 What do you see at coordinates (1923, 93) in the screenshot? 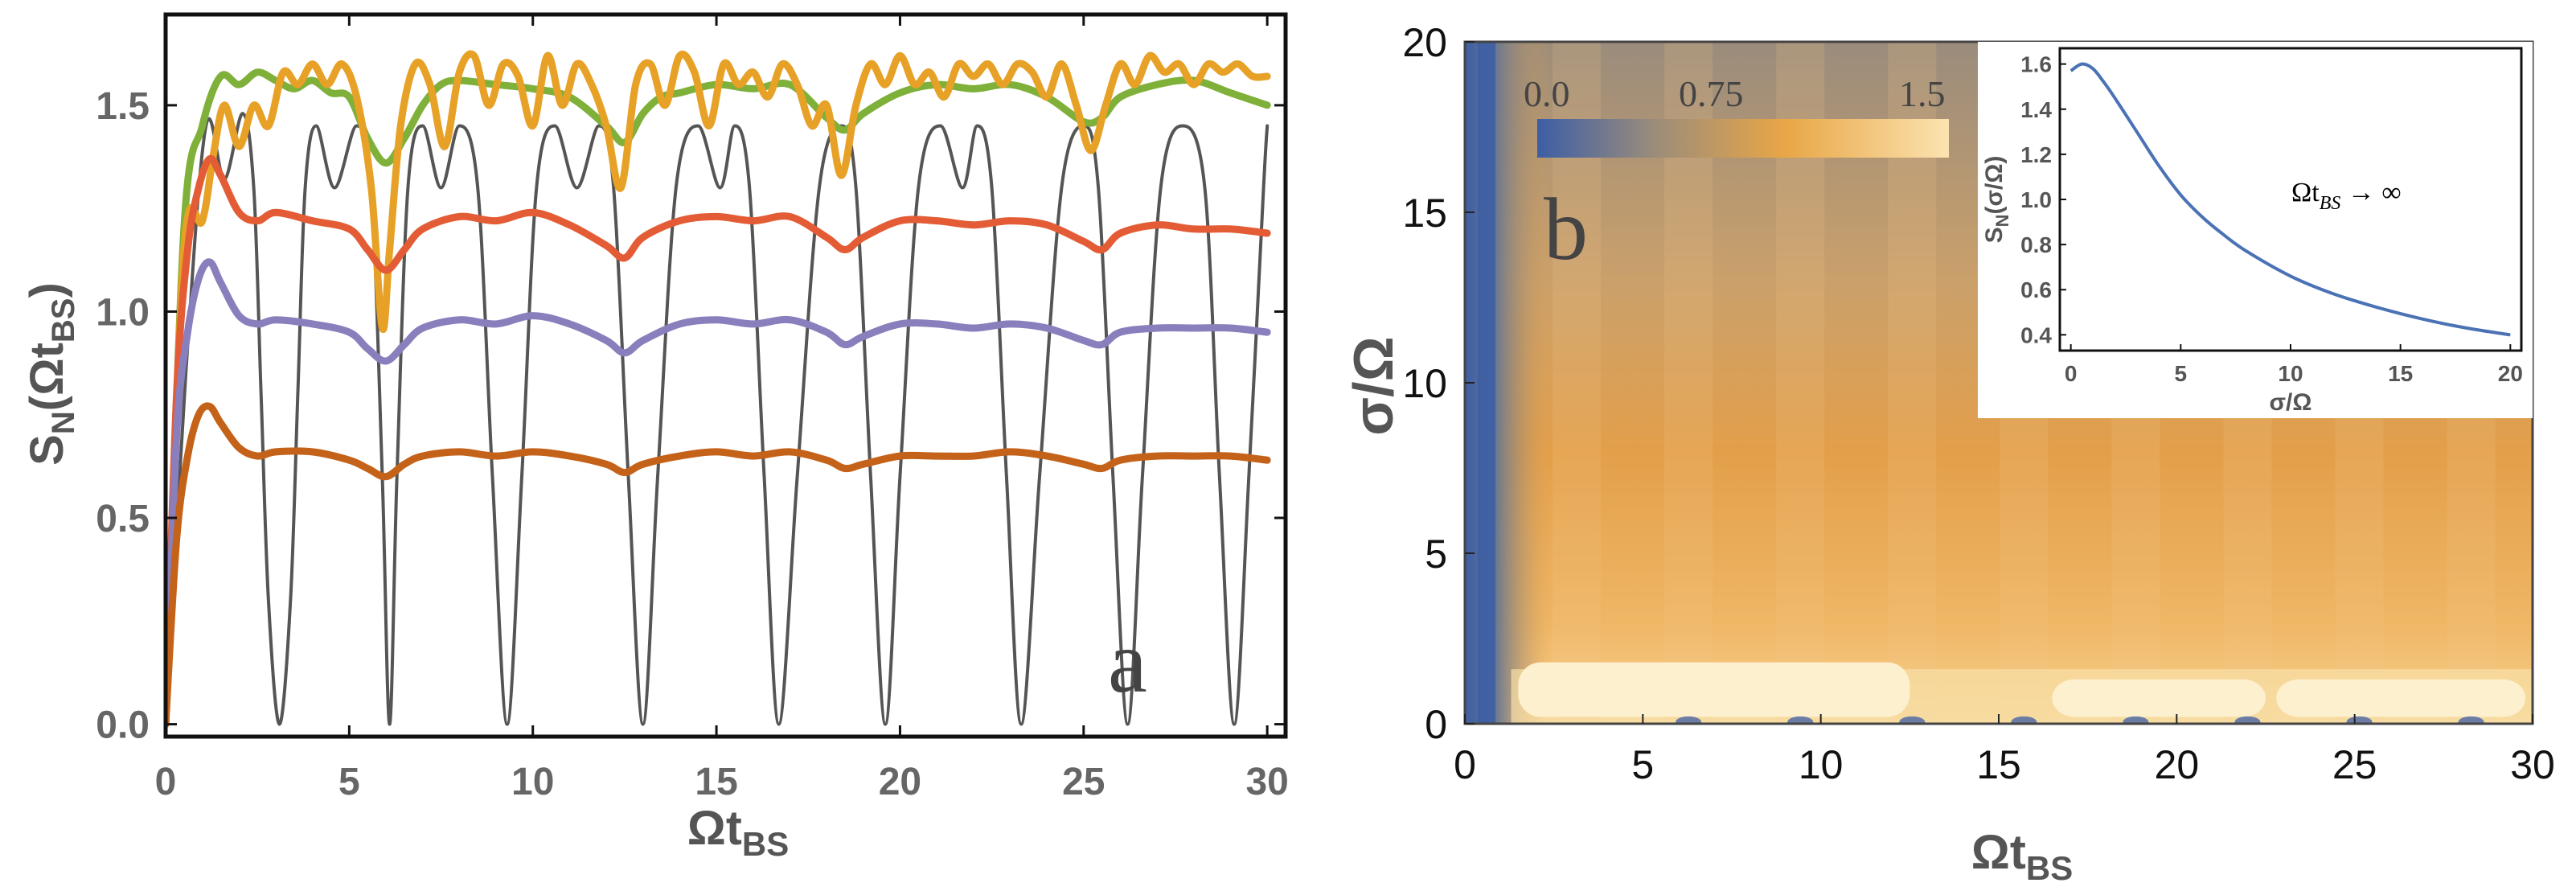
I see `colorbar-tick-max: 1.5` at bounding box center [1923, 93].